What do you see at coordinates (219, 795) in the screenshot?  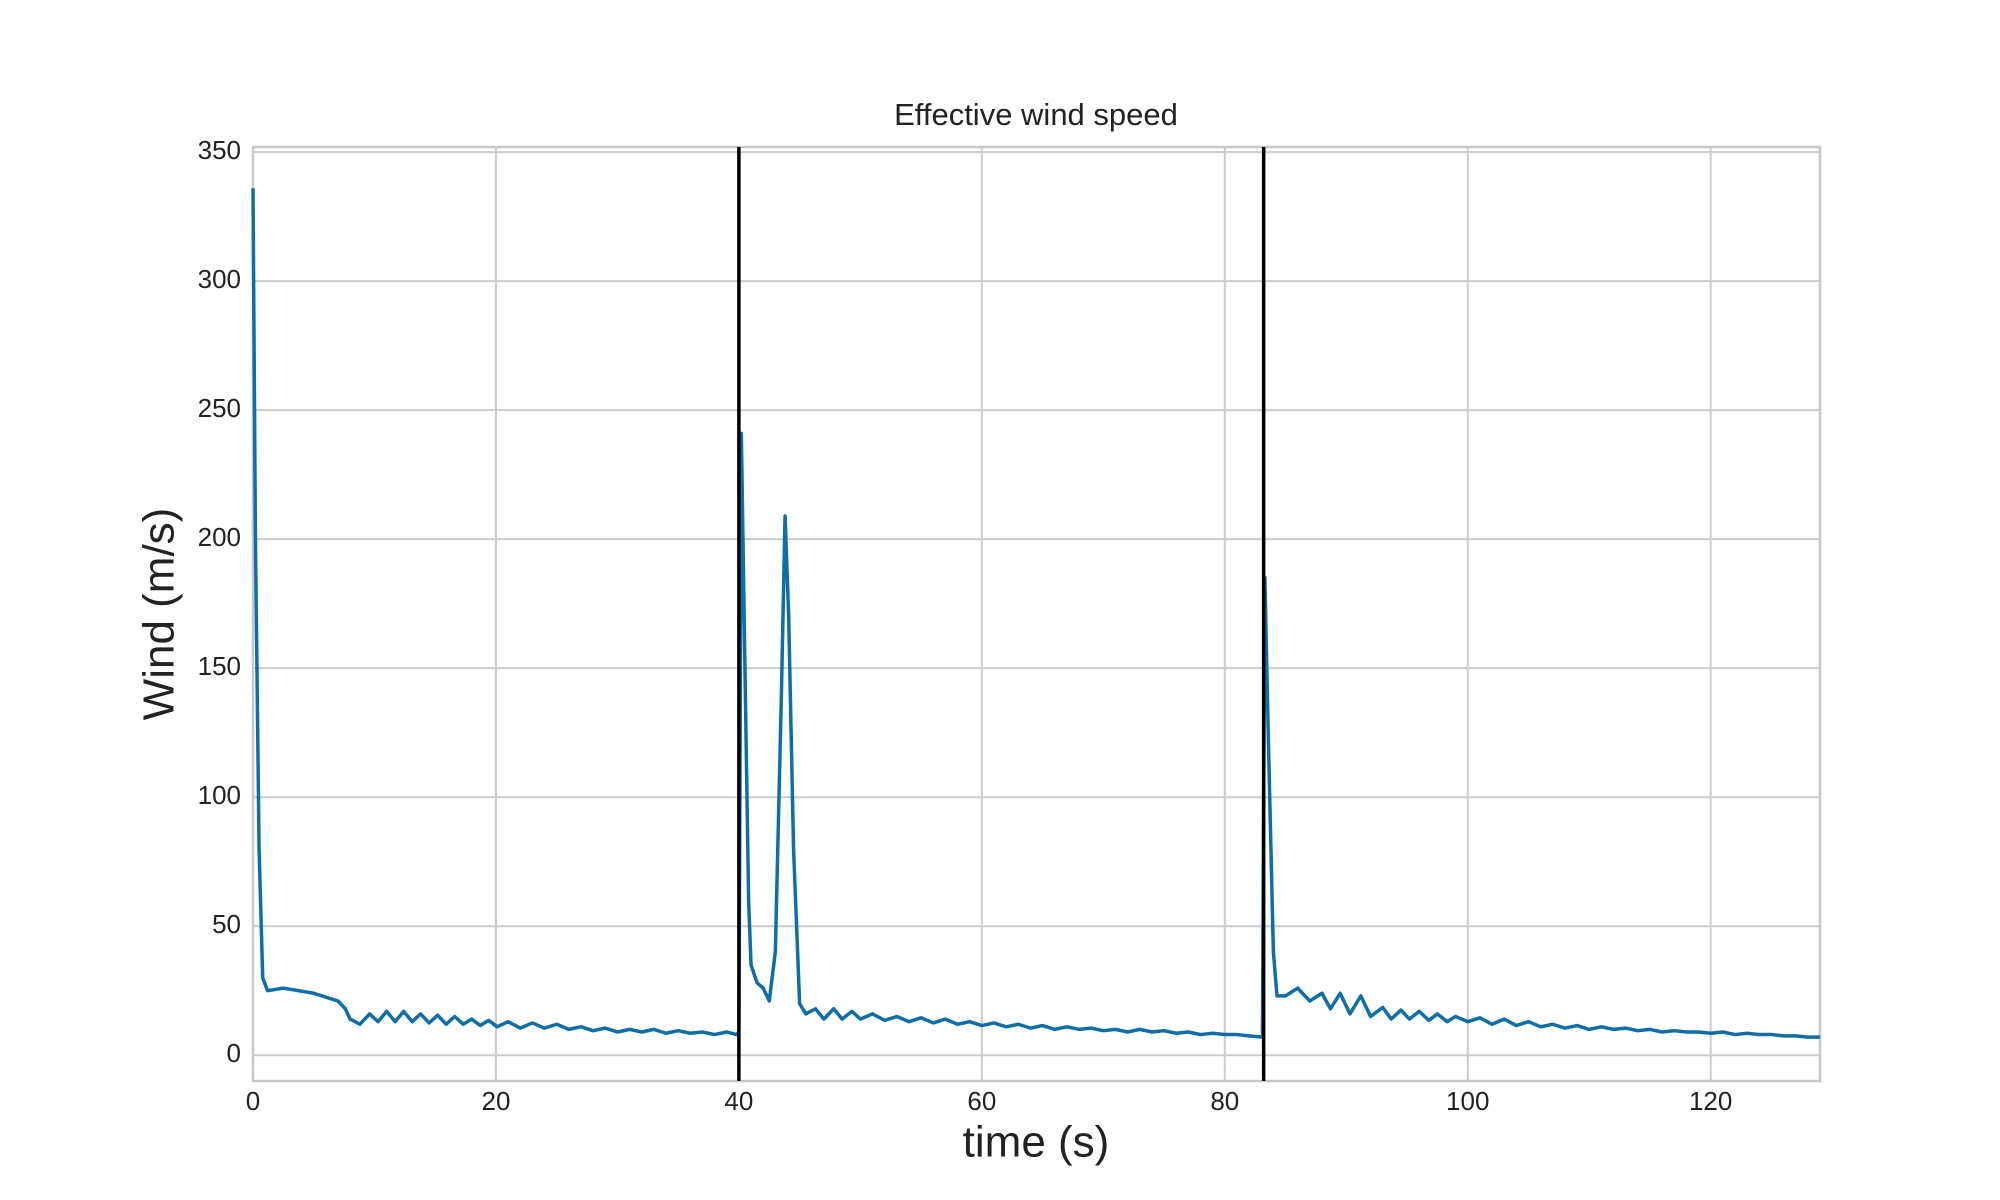 I see `y-tick-label: 100` at bounding box center [219, 795].